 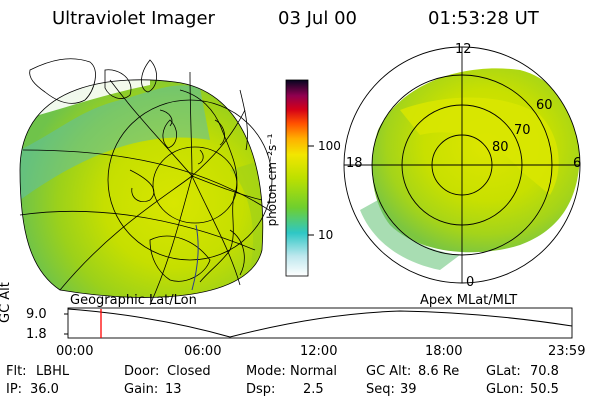 I want to click on info-ip-value: 36.0, so click(x=44, y=389).